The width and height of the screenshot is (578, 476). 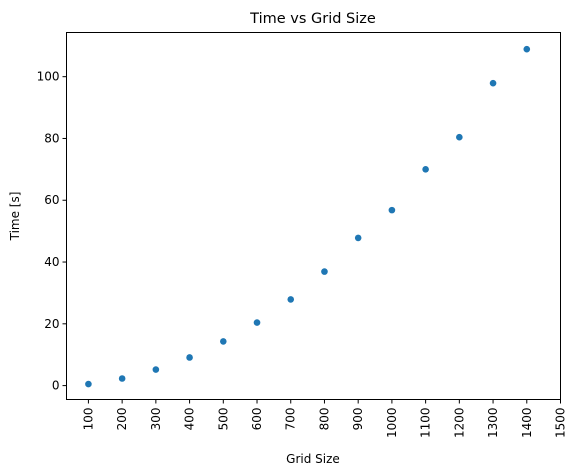 What do you see at coordinates (51, 138) in the screenshot?
I see `y-tick-label: 80` at bounding box center [51, 138].